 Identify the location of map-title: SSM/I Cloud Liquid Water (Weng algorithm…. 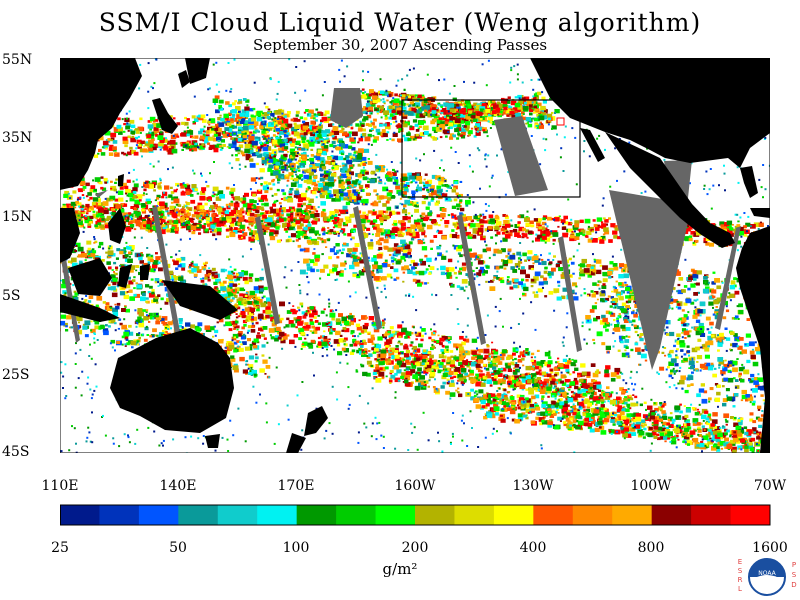
(400, 22).